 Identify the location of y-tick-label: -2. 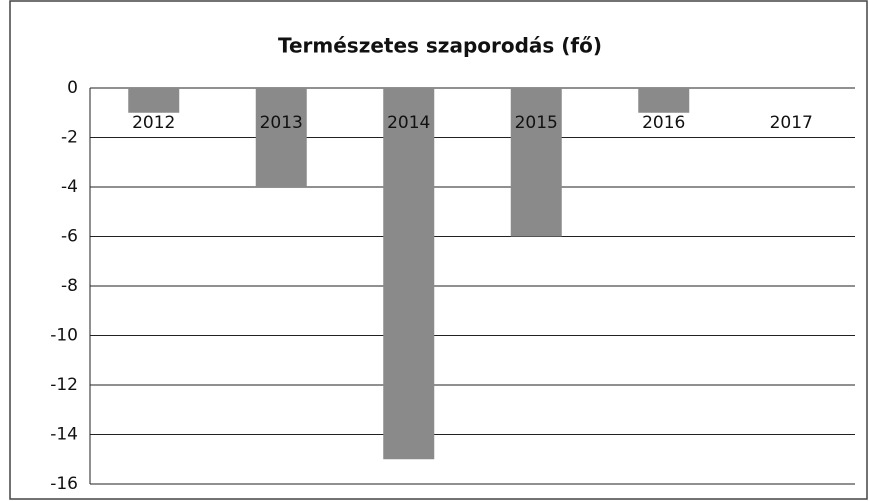
(69, 138).